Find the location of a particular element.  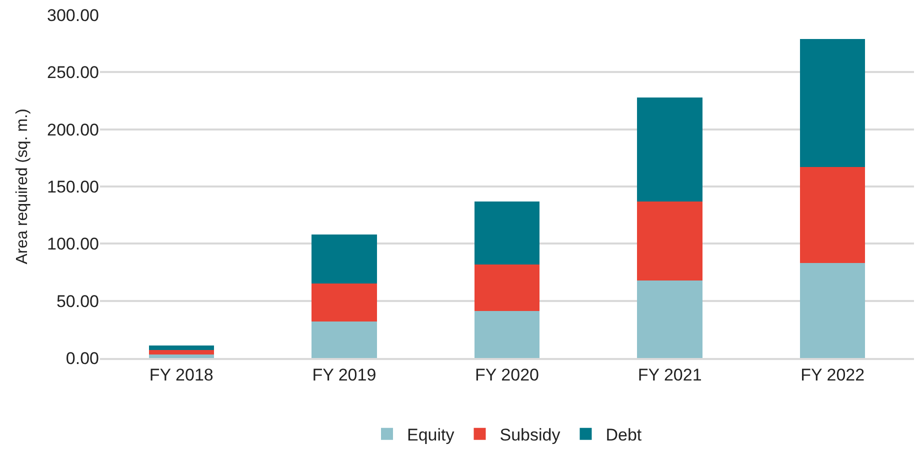

x-tick-label: FY 2020 is located at coordinates (507, 374).